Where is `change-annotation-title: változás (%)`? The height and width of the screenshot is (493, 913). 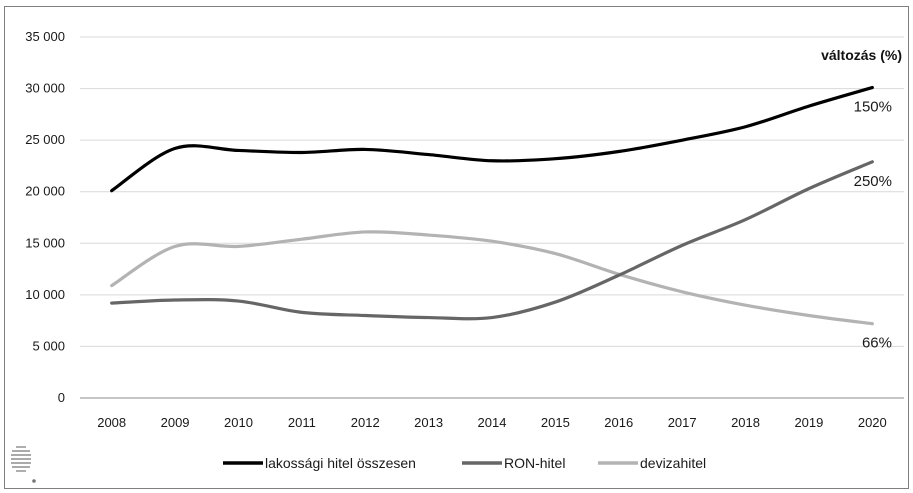 change-annotation-title: változás (%) is located at coordinates (861, 55).